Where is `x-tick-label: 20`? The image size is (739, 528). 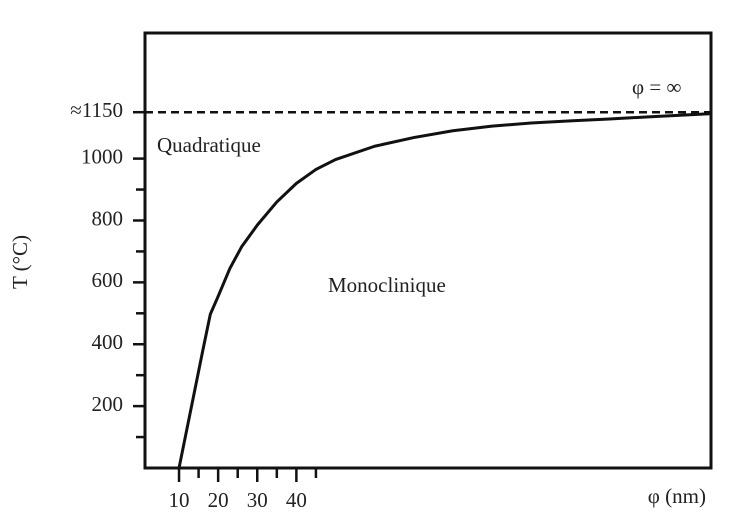
x-tick-label: 20 is located at coordinates (218, 500).